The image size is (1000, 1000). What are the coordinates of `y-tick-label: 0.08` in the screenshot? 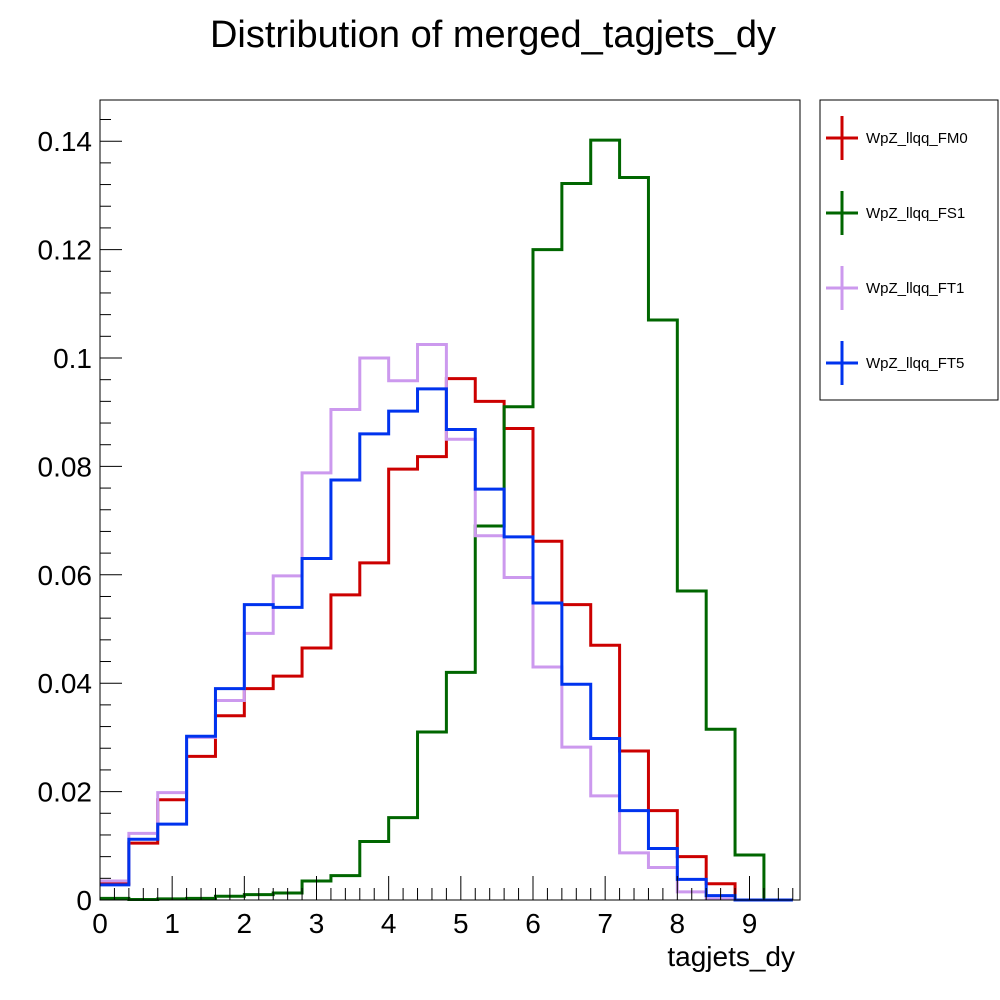 It's located at (65, 466).